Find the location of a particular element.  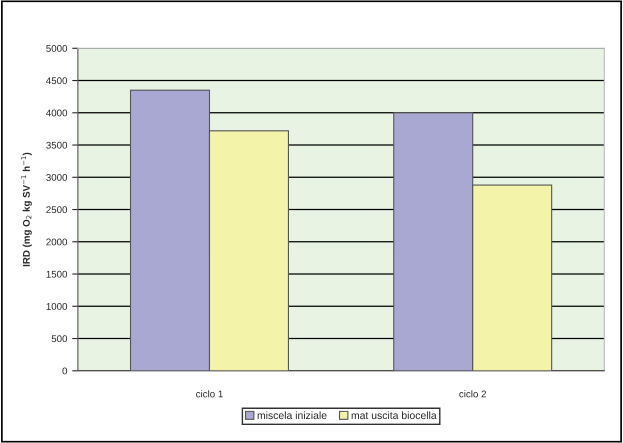

x-tick-label: ciclo 1 is located at coordinates (209, 394).